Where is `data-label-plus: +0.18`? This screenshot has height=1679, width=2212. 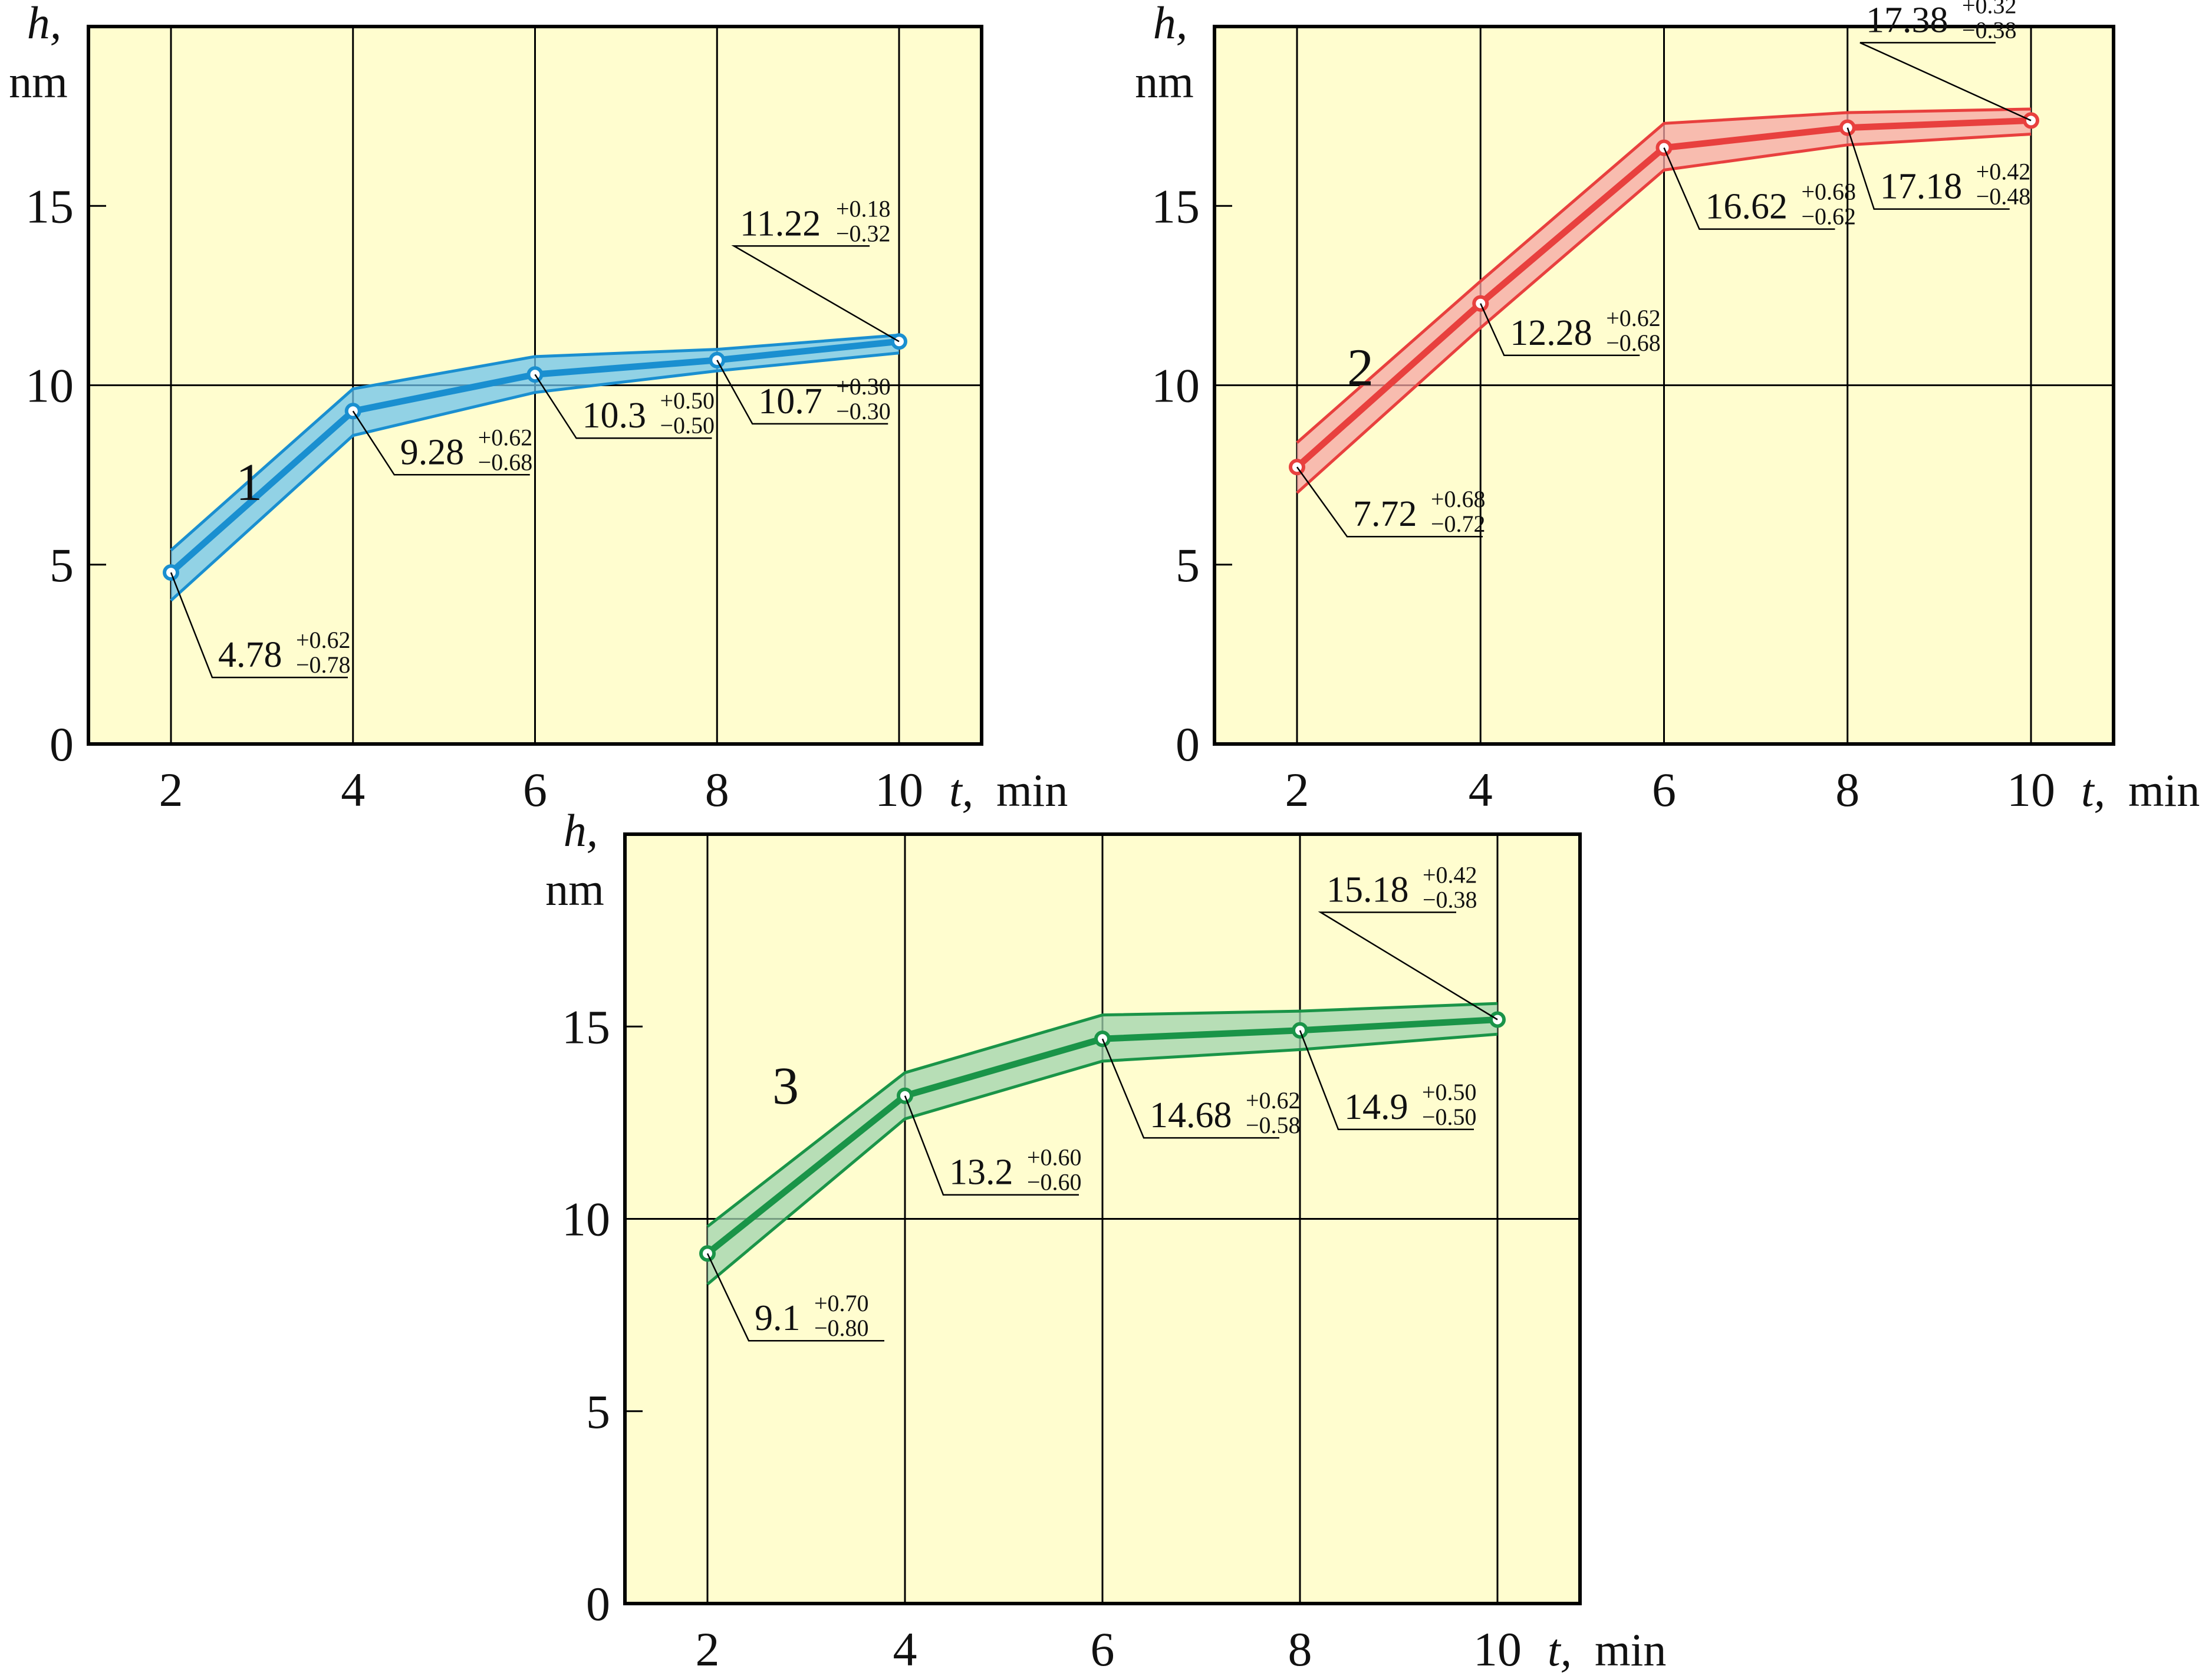 data-label-plus: +0.18 is located at coordinates (863, 208).